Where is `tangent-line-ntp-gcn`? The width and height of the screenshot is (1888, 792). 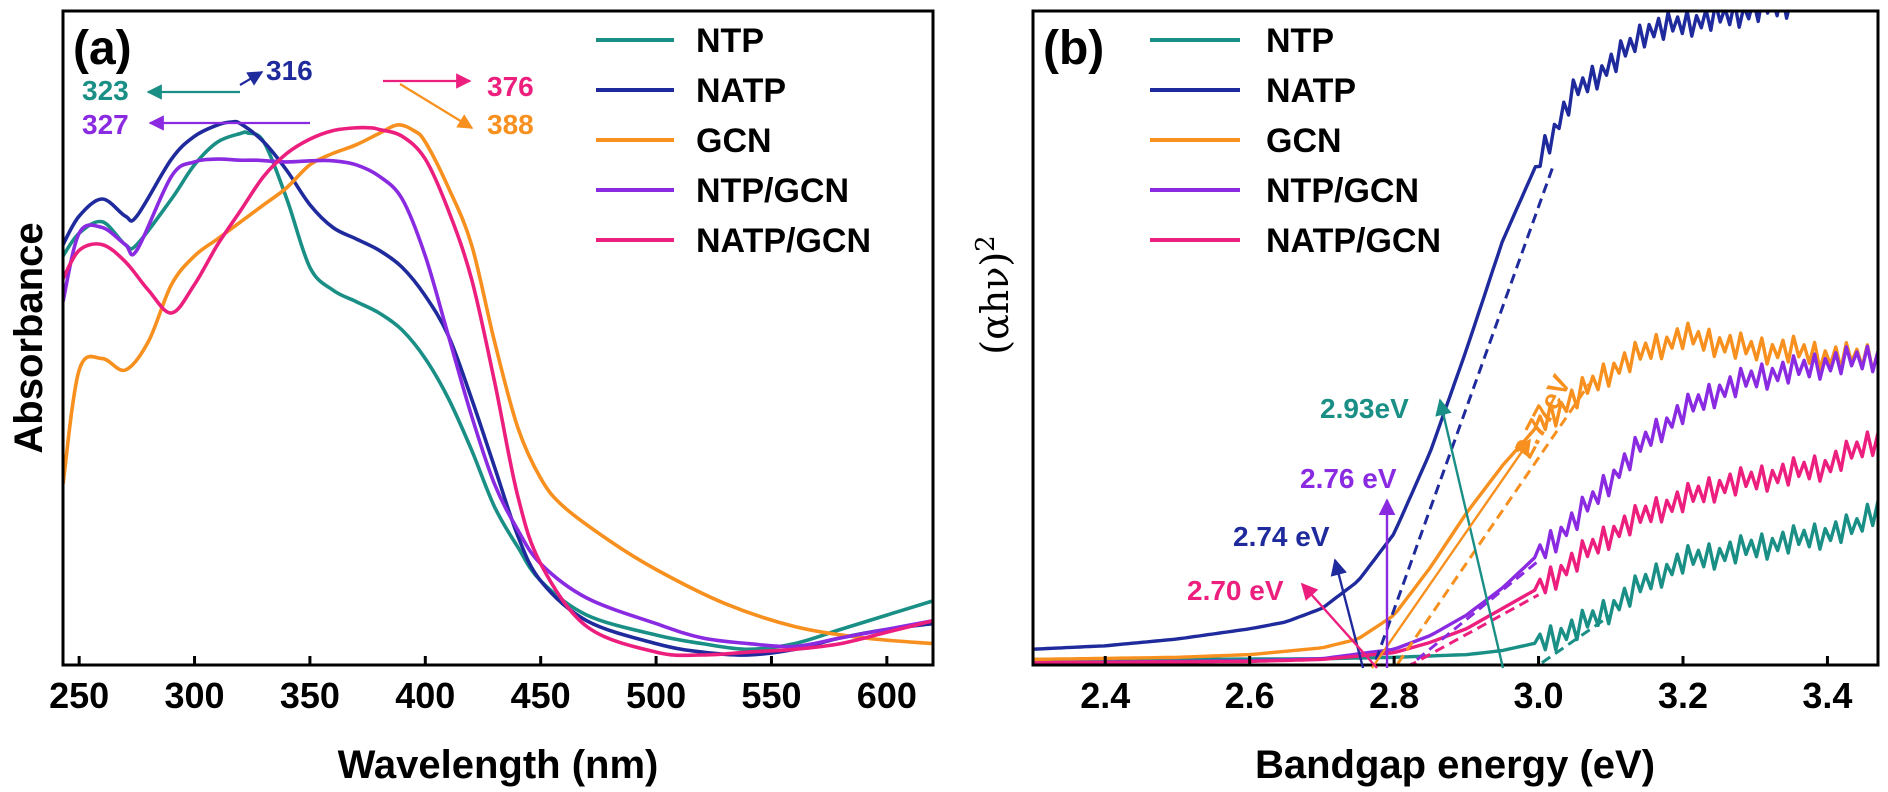
tangent-line-ntp-gcn is located at coordinates (1474, 612).